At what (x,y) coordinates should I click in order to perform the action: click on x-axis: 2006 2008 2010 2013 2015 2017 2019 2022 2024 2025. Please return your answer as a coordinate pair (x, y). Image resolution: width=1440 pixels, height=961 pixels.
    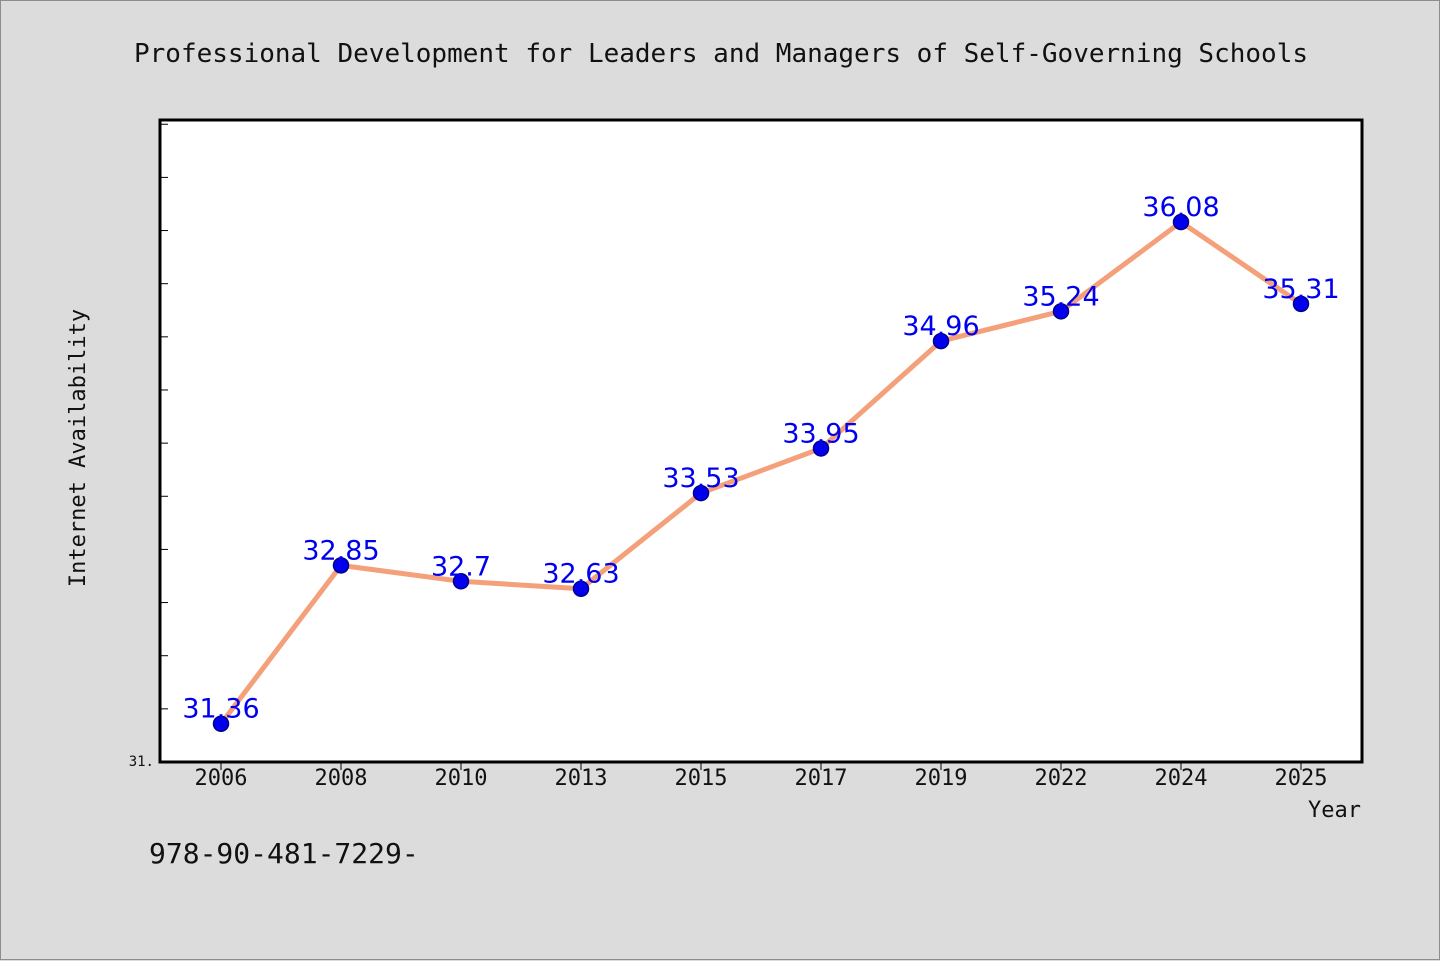
    Looking at the image, I should click on (761, 776).